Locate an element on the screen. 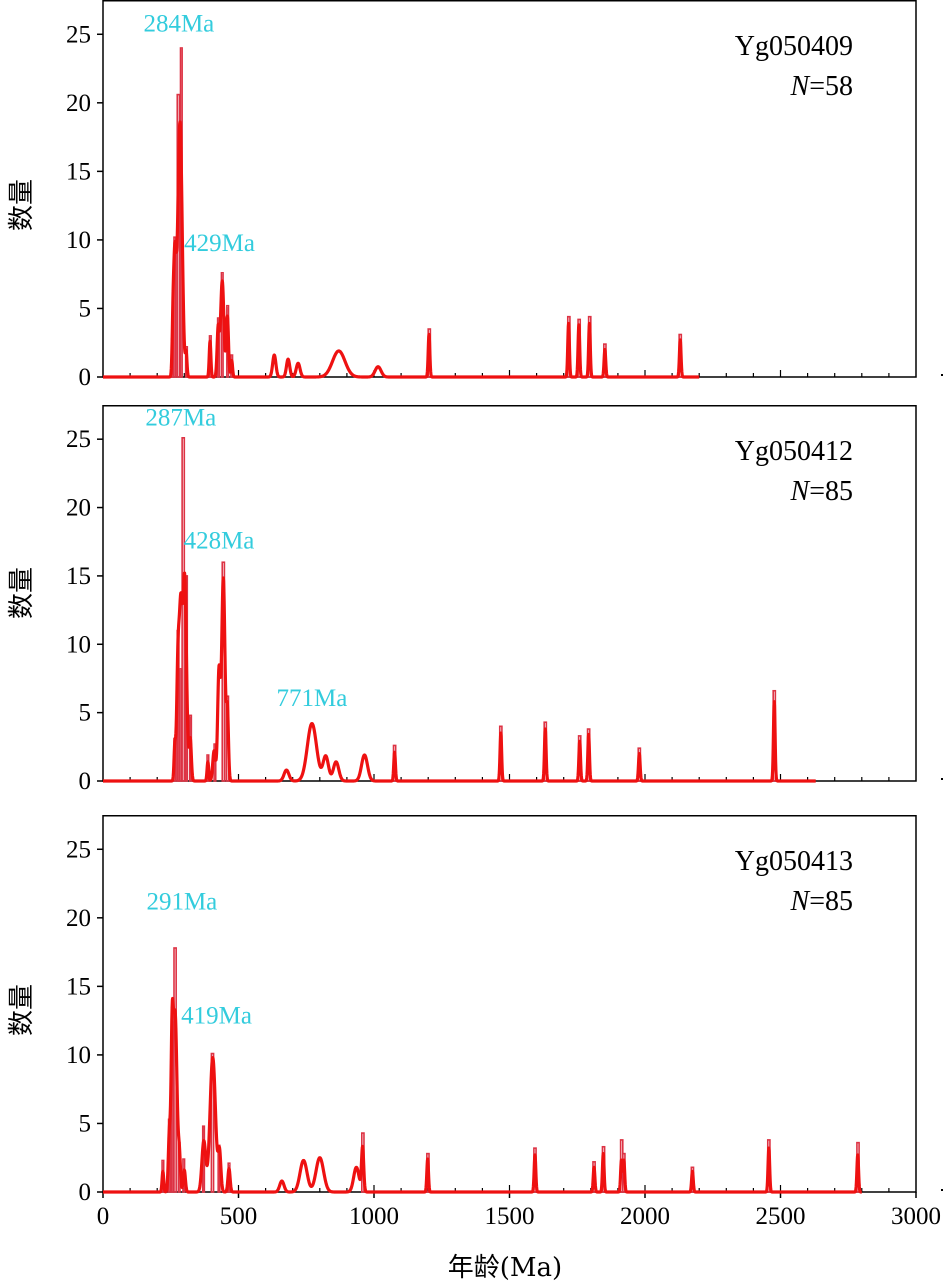  sample-name: Yg050409 is located at coordinates (794, 46).